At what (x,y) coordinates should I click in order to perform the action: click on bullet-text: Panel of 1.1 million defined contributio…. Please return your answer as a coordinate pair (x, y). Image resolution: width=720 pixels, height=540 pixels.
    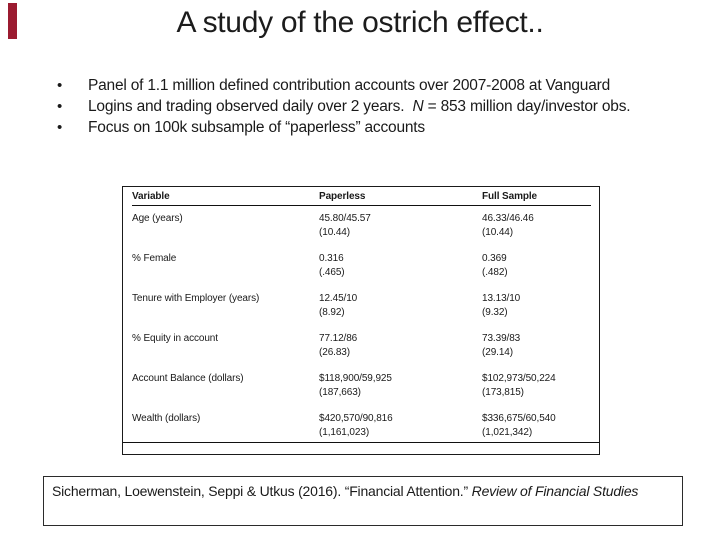
    Looking at the image, I should click on (349, 85).